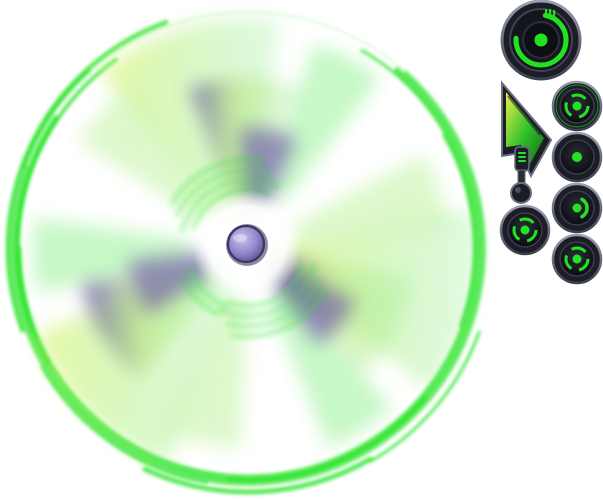 The height and width of the screenshot is (500, 603). I want to click on turbo-button, so click(577, 259).